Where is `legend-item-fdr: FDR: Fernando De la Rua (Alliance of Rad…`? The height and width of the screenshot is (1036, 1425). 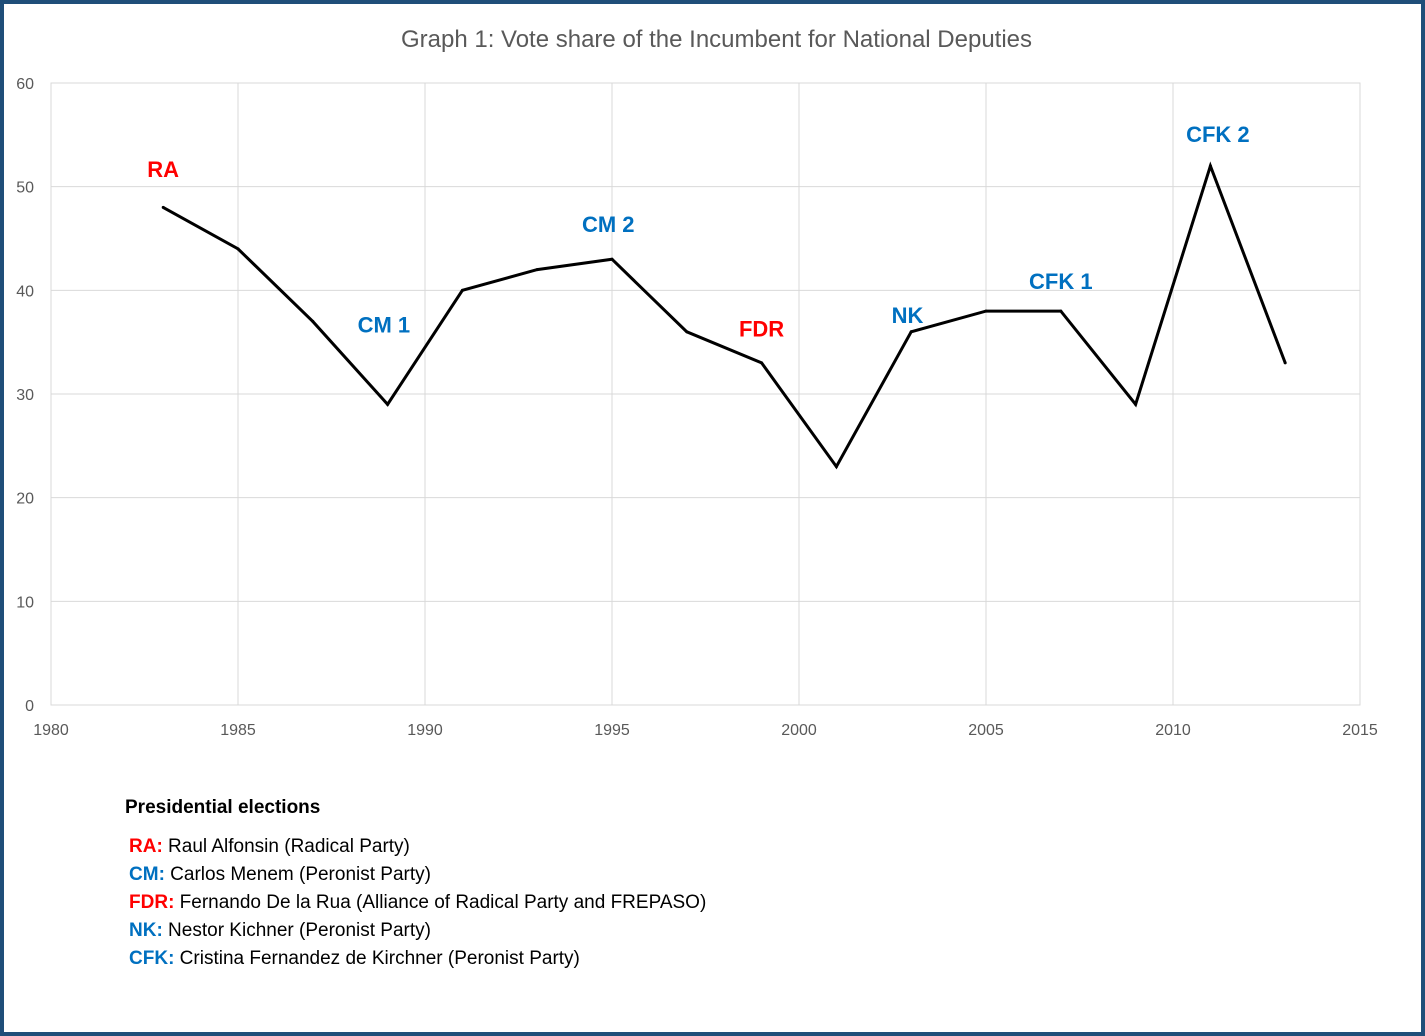 legend-item-fdr: FDR: Fernando De la Rua (Alliance of Rad… is located at coordinates (417, 903).